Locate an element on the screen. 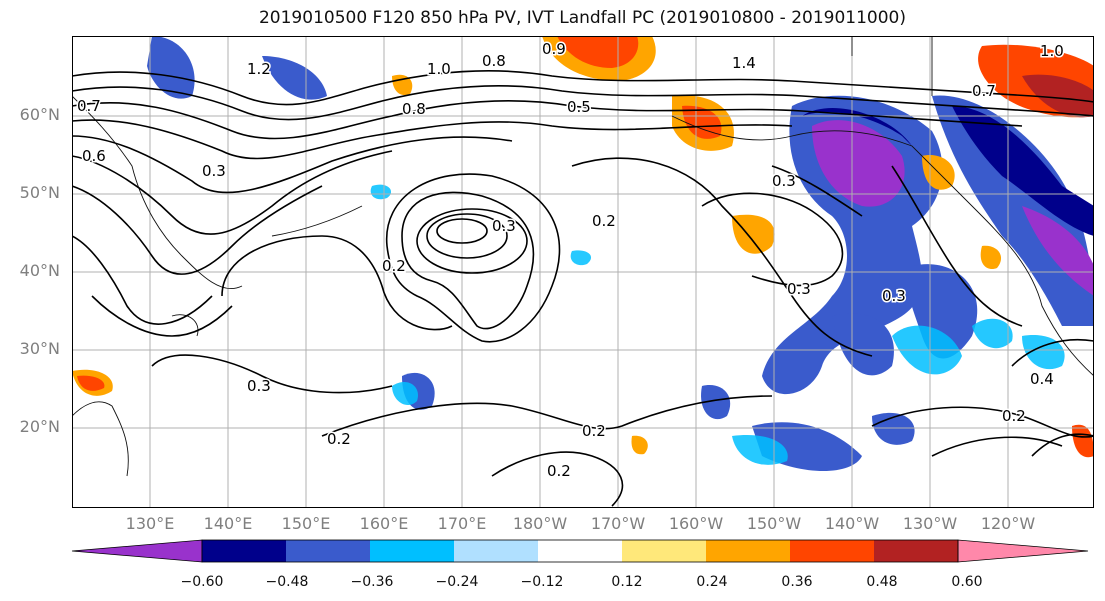 Image resolution: width=1105 pixels, height=601 pixels. colorbar-tick-label: 0.12 is located at coordinates (627, 582).